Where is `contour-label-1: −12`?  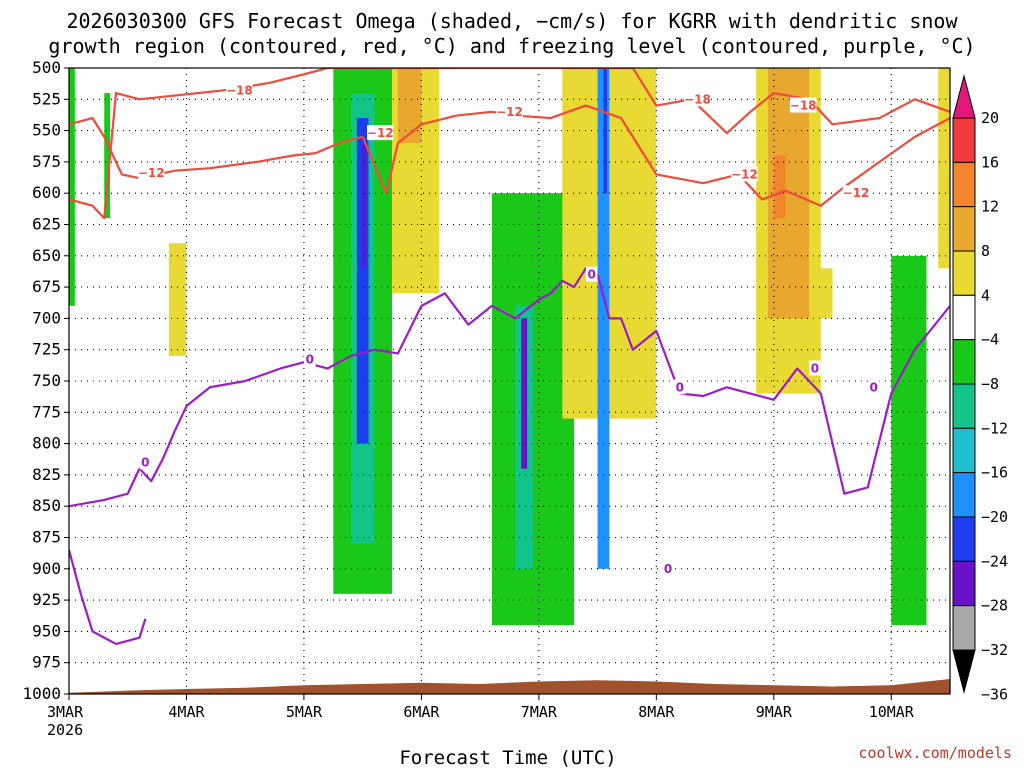
contour-label-1: −12 is located at coordinates (151, 173).